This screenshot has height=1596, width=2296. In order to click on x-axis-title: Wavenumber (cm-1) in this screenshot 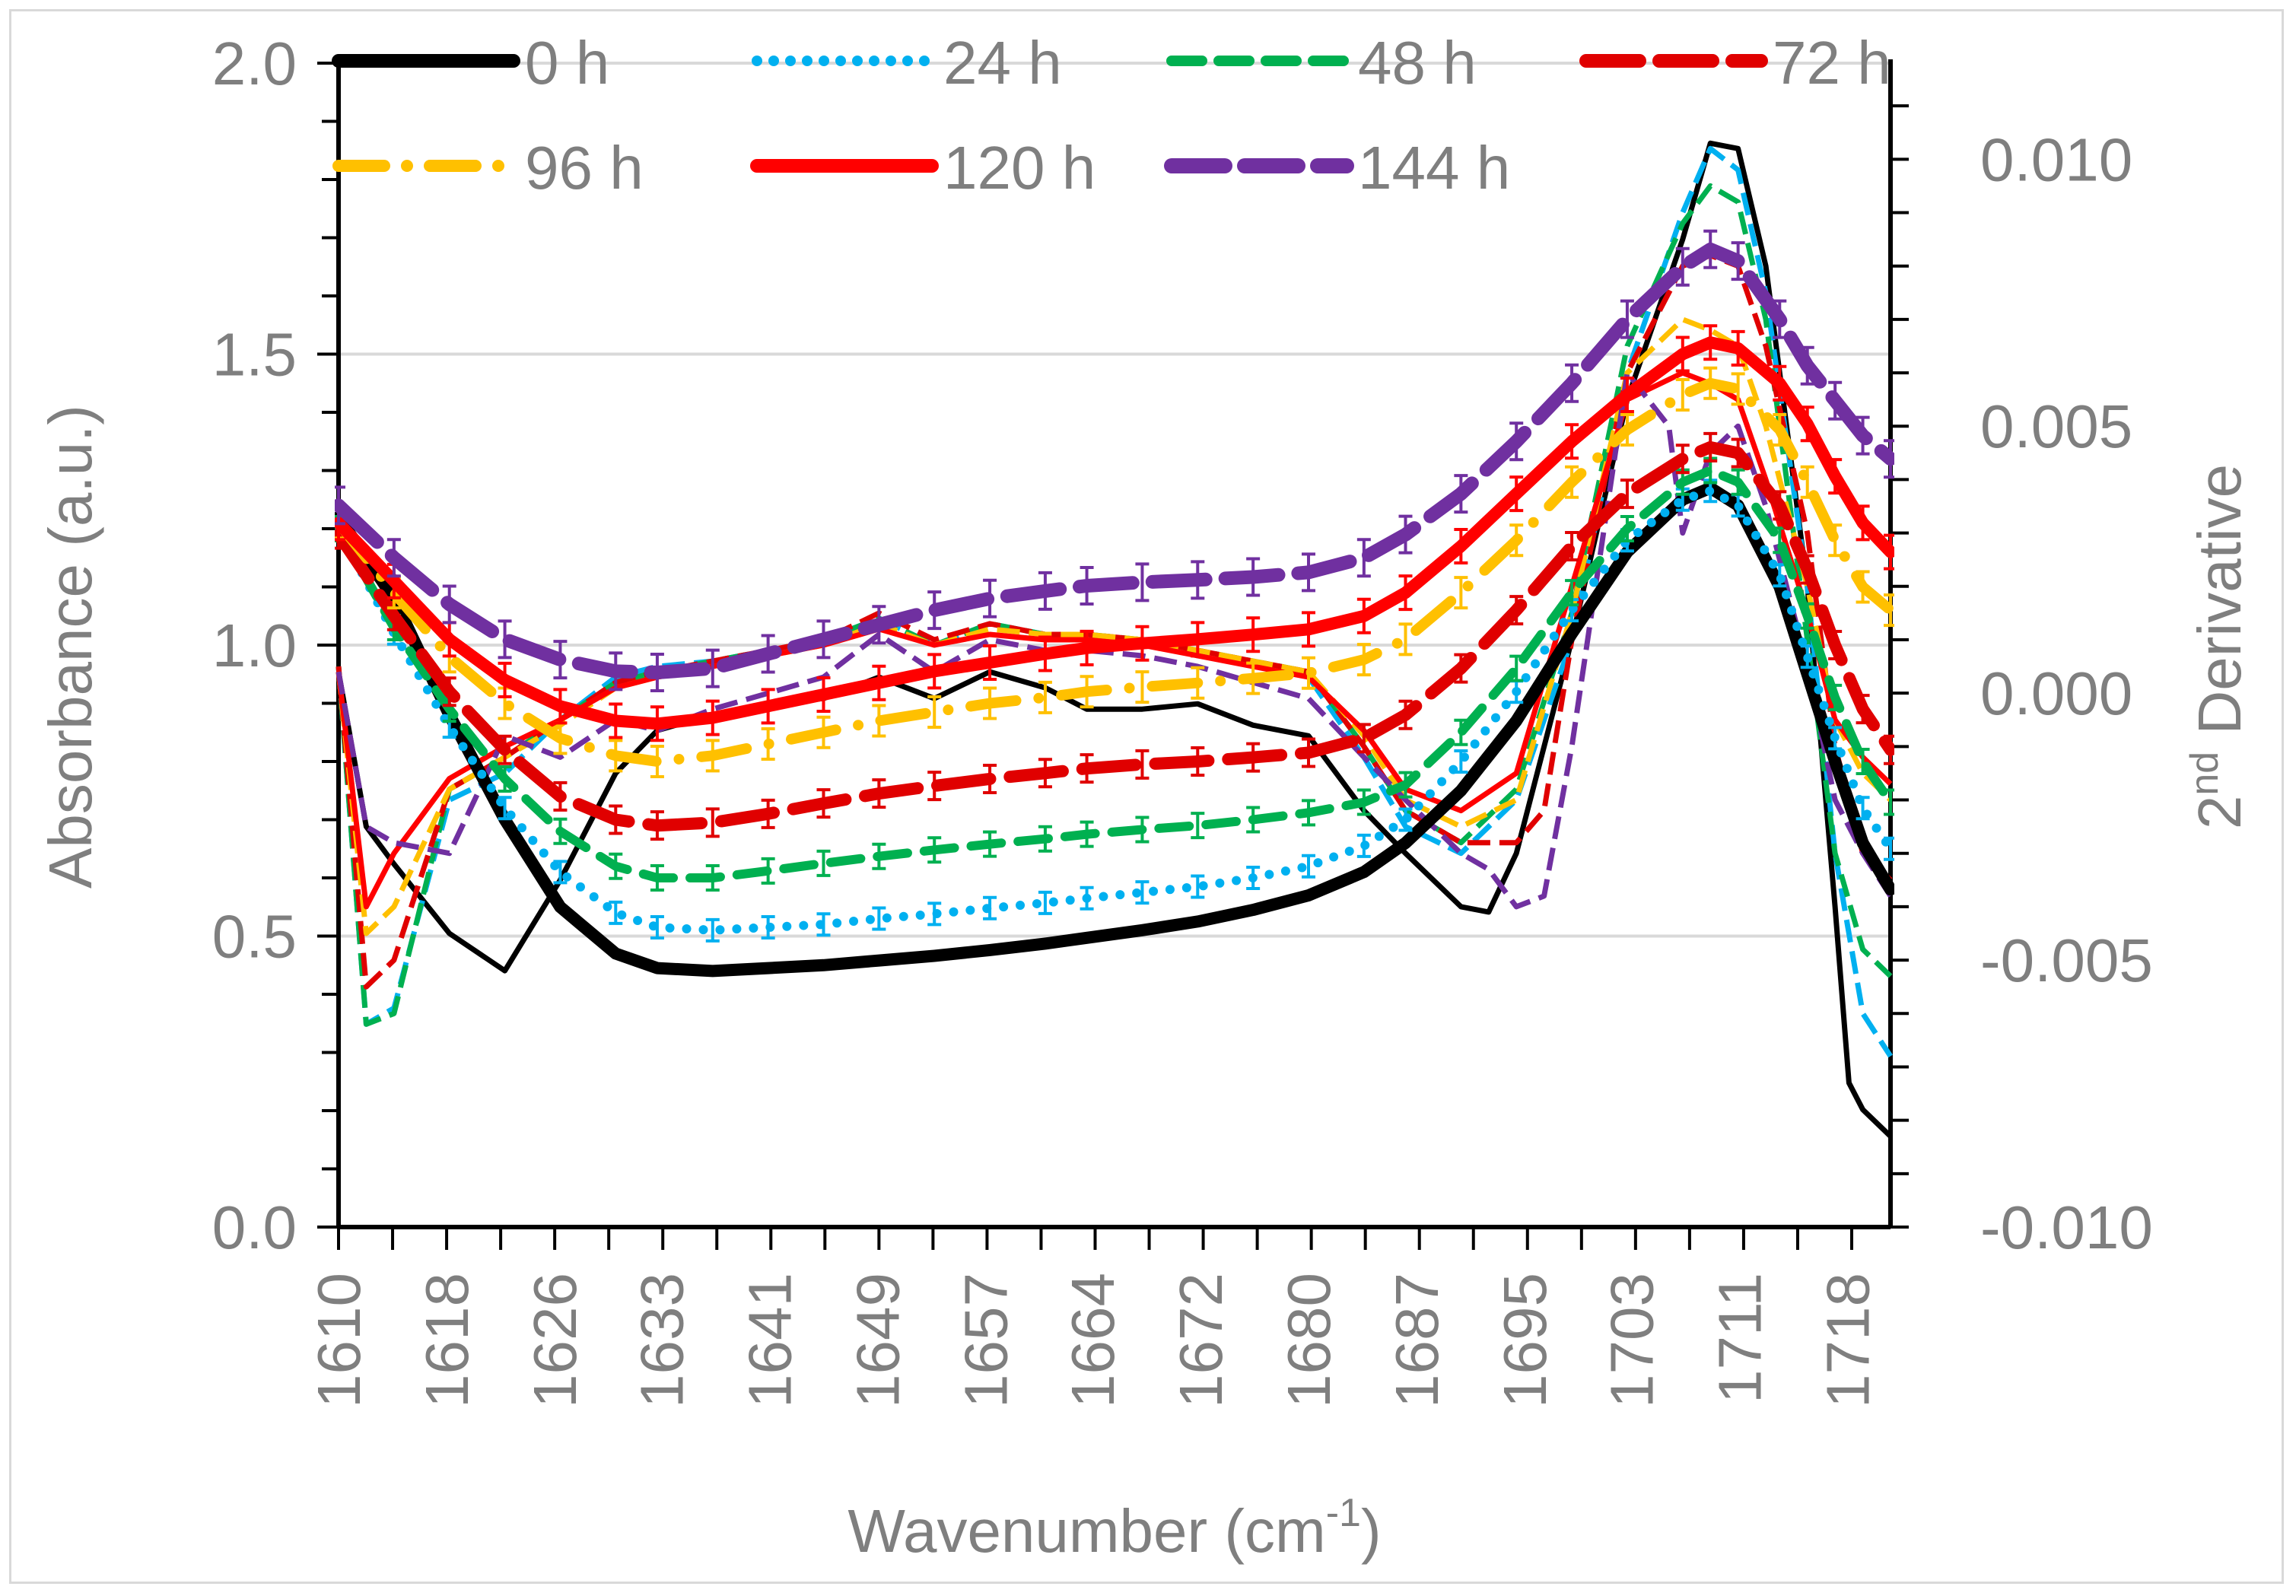, I will do `click(1114, 1528)`.